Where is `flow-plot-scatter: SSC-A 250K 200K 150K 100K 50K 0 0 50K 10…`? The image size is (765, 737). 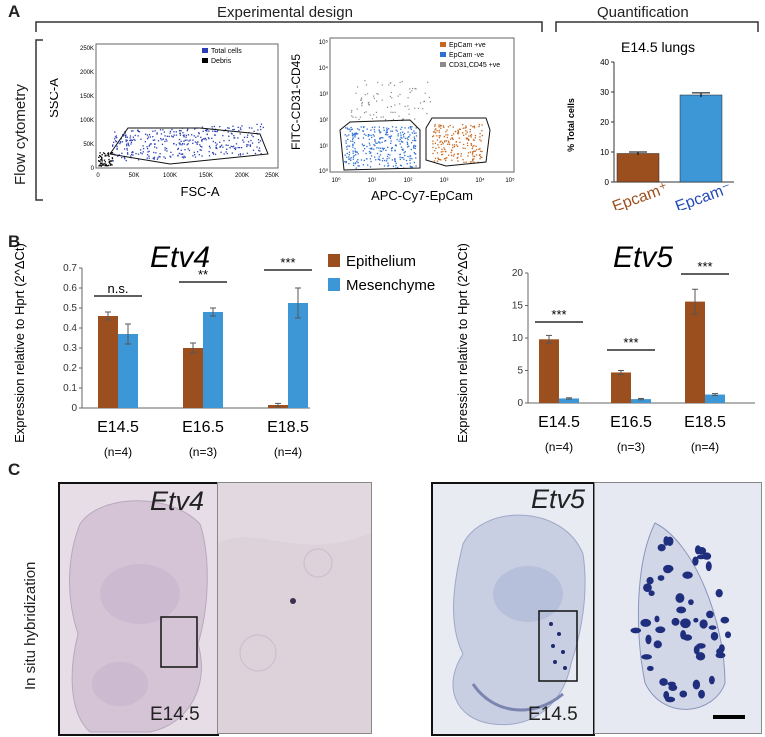
flow-plot-scatter: SSC-A 250K 200K 150K 100K 50K 0 0 50K 10… is located at coordinates (164, 121).